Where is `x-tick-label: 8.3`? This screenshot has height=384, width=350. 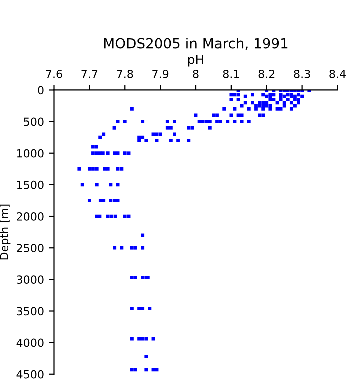
x-tick-label: 8.3 is located at coordinates (302, 74).